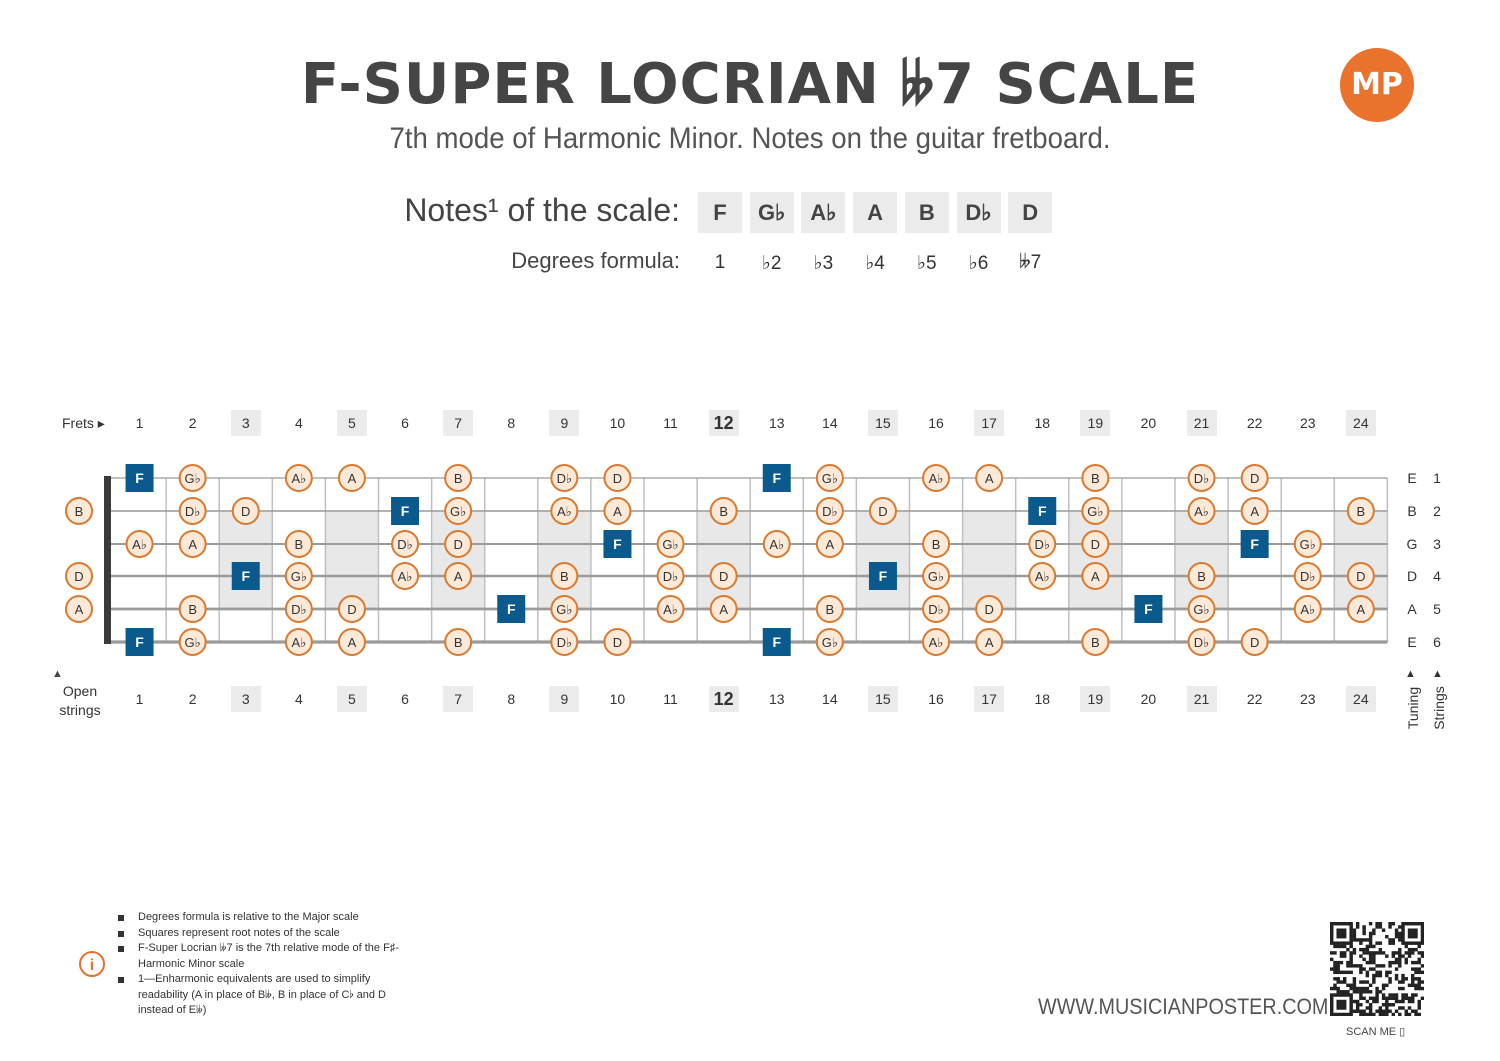 Image resolution: width=1500 pixels, height=1061 pixels. I want to click on string-number: 5, so click(1437, 609).